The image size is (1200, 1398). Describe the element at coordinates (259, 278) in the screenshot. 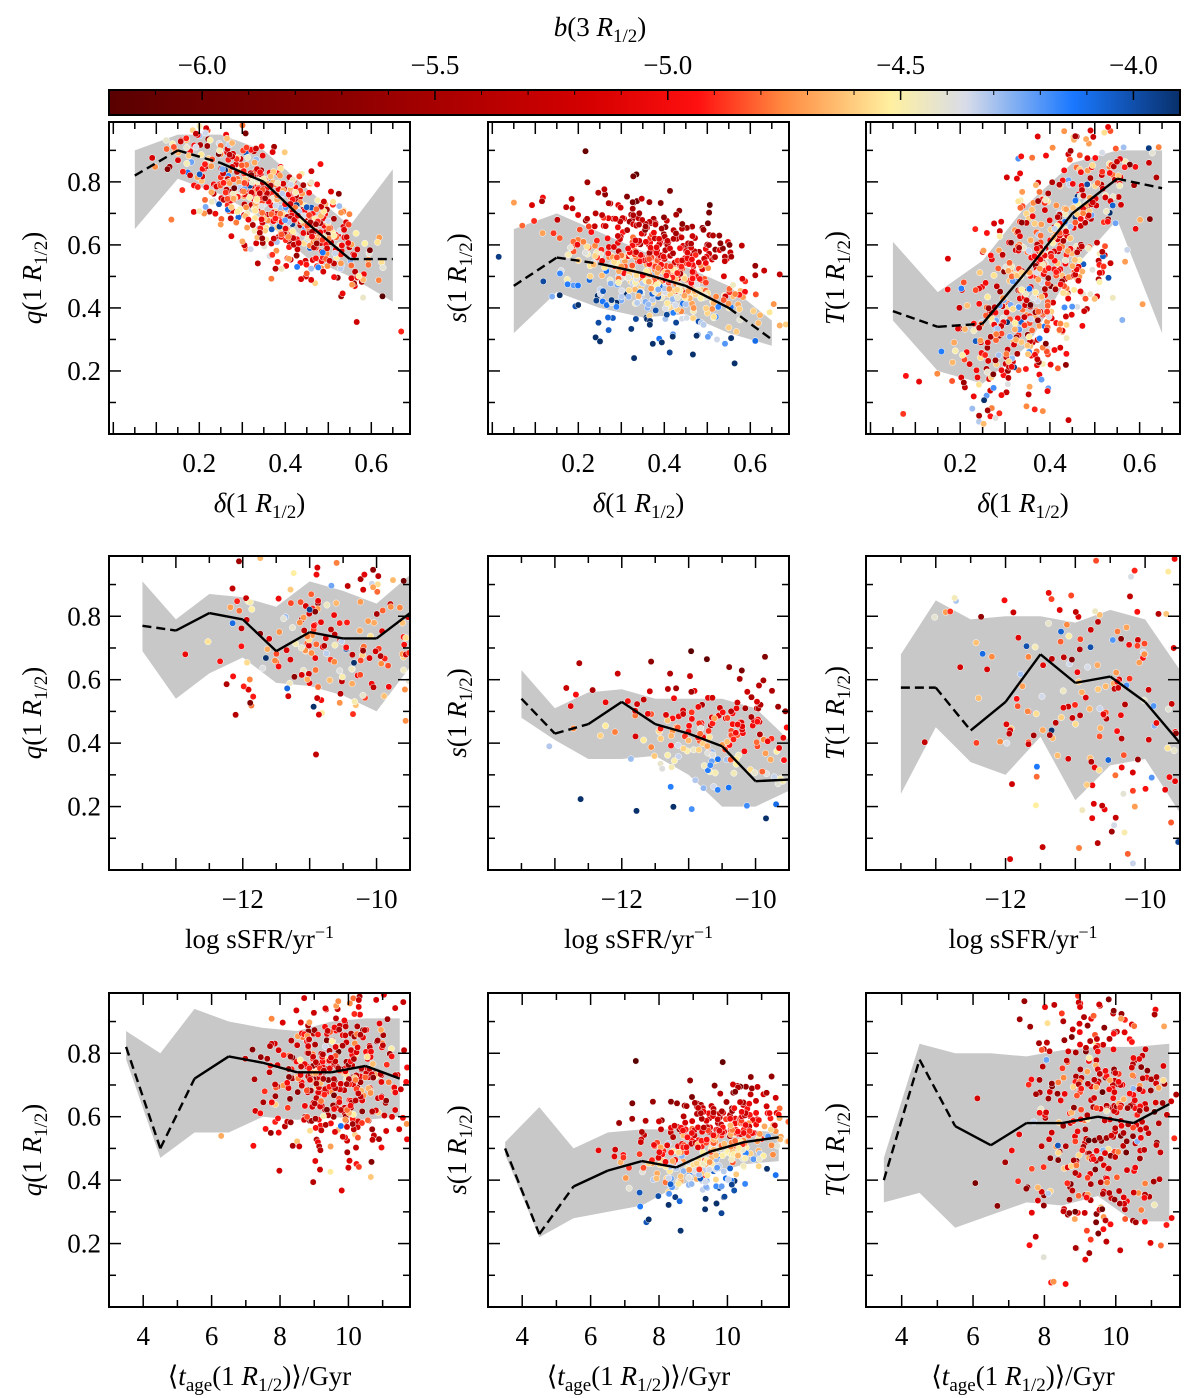

I see `axes-frame` at that location.